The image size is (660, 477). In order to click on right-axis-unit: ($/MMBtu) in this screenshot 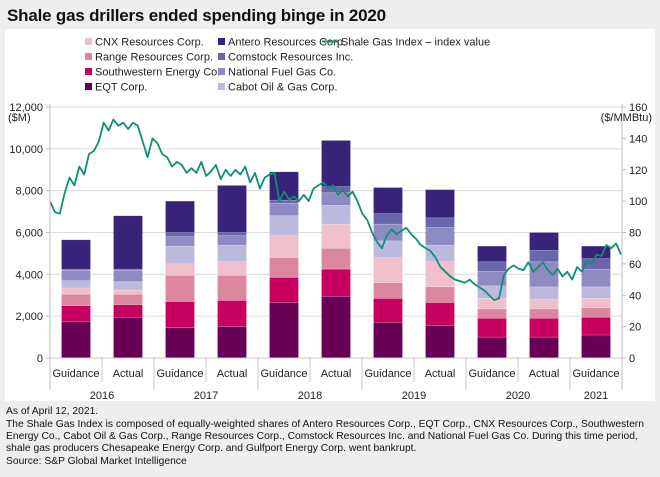, I will do `click(626, 118)`.